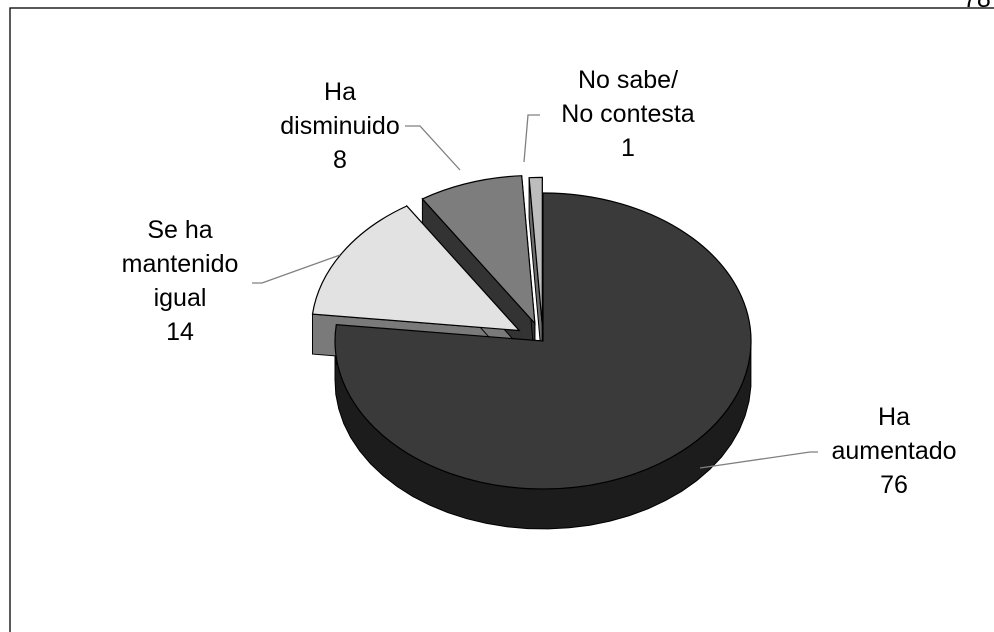 This screenshot has width=994, height=632. I want to click on slice-label-line: No sabe/, so click(628, 80).